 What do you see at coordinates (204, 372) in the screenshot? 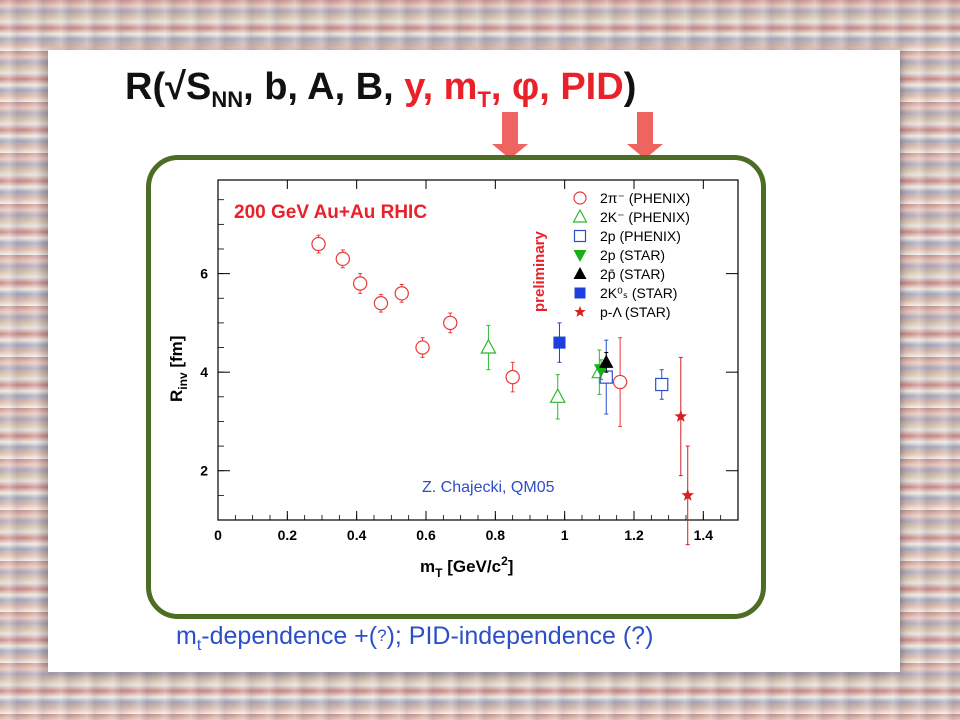
I see `y-tick-label: 4` at bounding box center [204, 372].